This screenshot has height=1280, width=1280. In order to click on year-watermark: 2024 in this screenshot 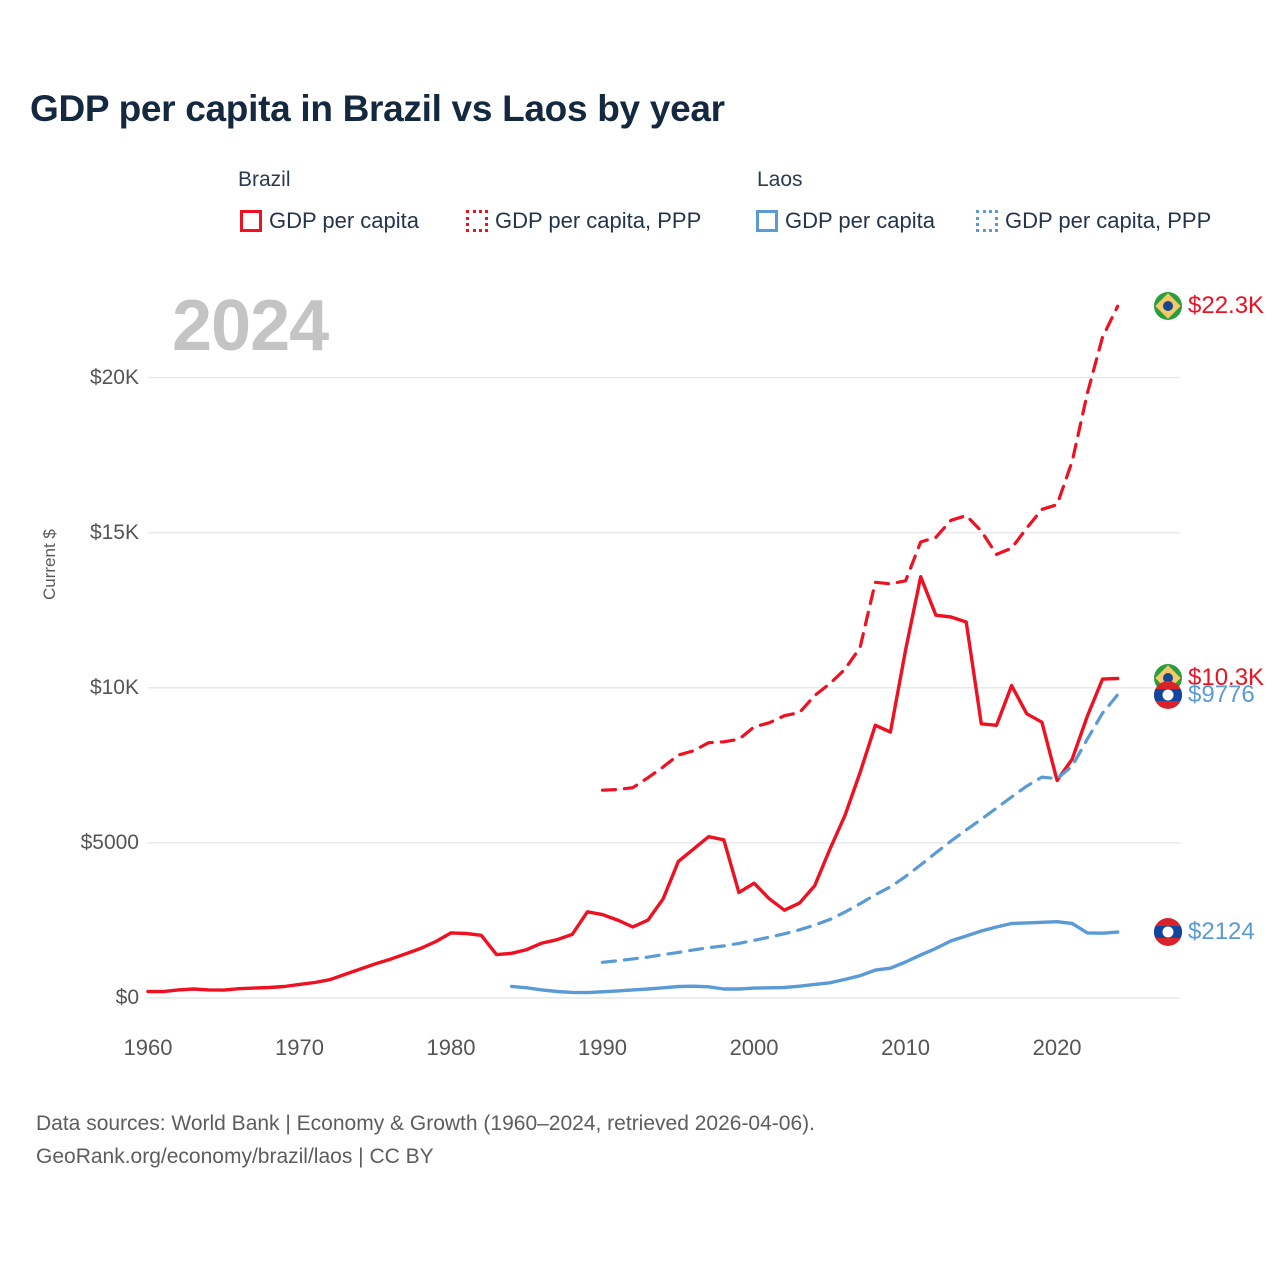, I will do `click(250, 326)`.